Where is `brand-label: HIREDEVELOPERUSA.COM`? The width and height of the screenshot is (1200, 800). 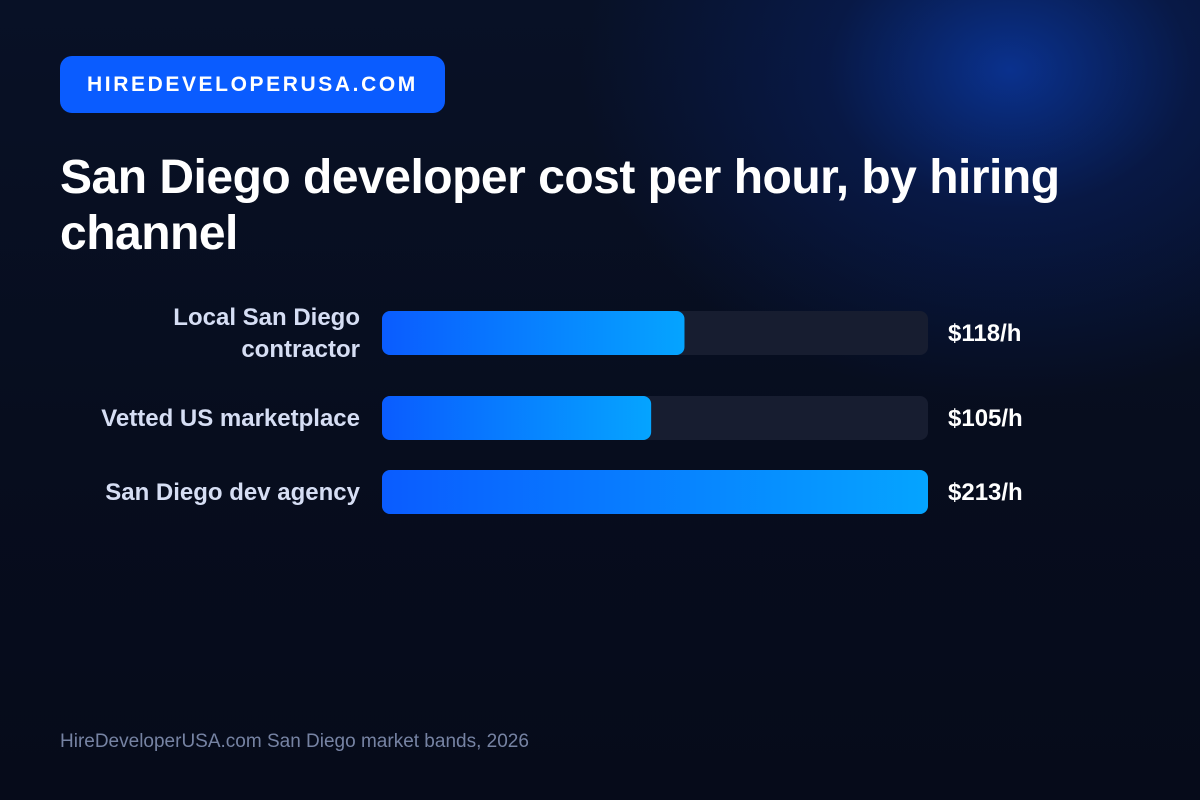 brand-label: HIREDEVELOPERUSA.COM is located at coordinates (252, 84).